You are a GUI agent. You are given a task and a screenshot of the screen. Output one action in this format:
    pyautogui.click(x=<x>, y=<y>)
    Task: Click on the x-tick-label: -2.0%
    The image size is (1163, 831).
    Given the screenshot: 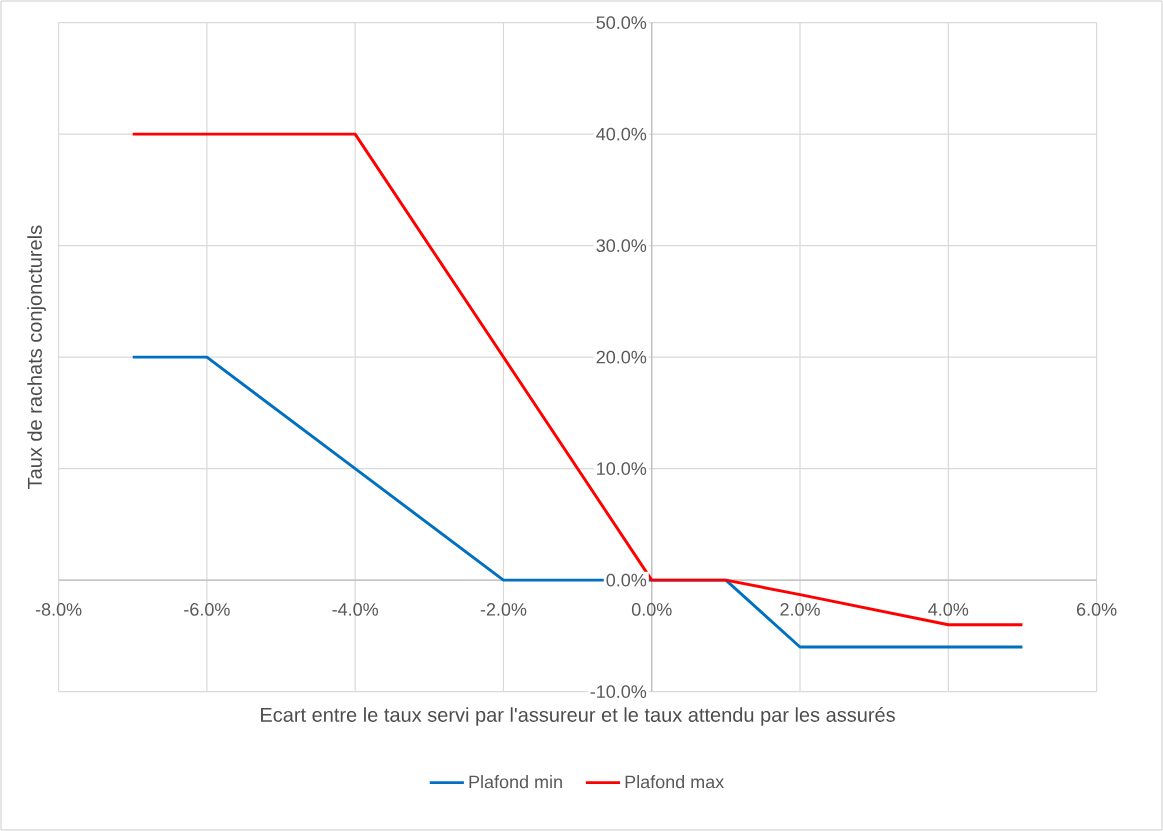 What is the action you would take?
    pyautogui.click(x=503, y=609)
    